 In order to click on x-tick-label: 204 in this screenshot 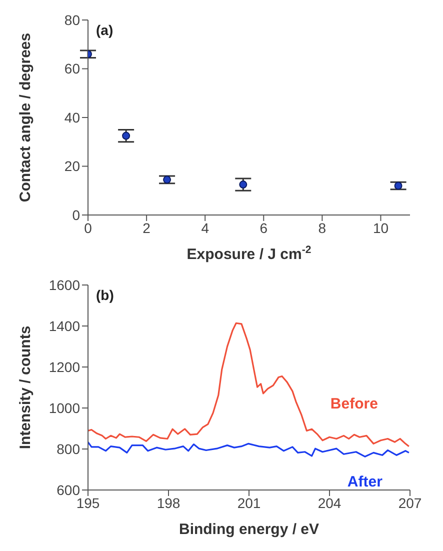, I will do `click(330, 502)`.